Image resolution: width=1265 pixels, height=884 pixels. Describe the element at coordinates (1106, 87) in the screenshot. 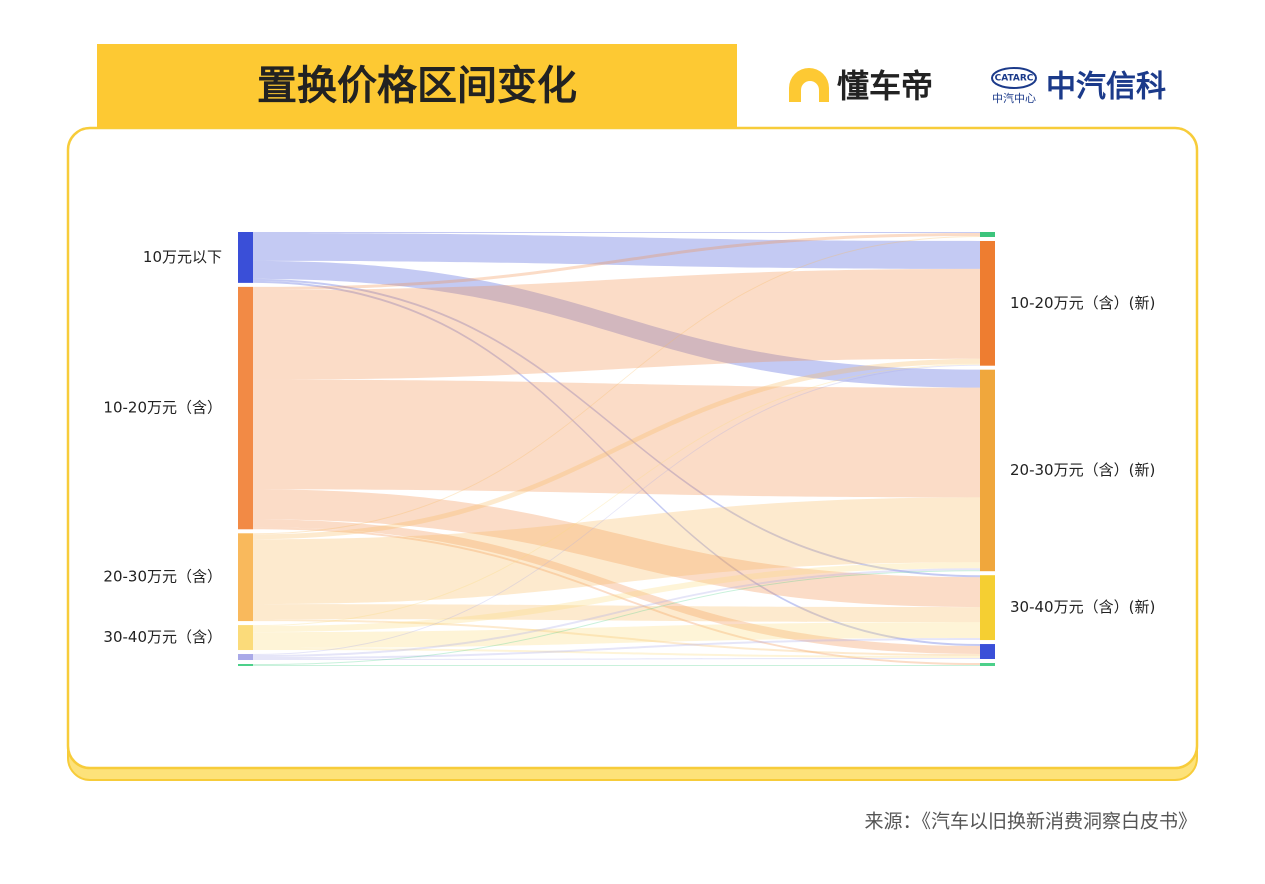

I see `brand2: 中汽信科` at that location.